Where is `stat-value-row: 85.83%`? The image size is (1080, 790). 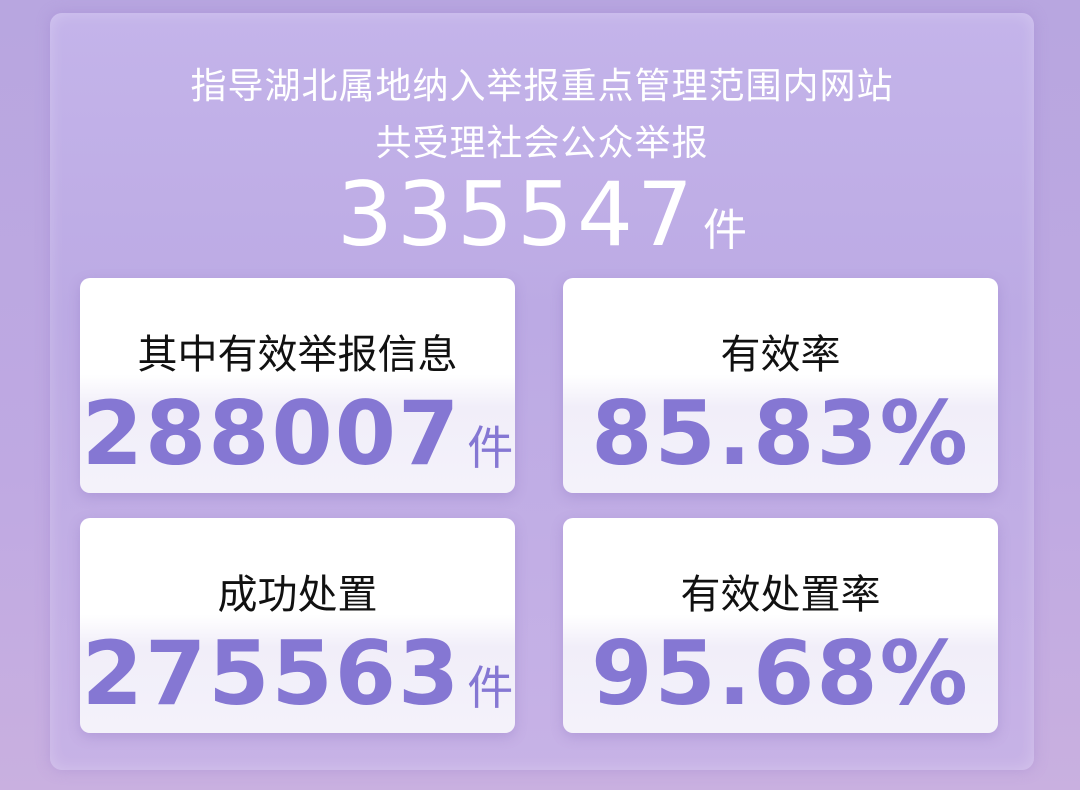
stat-value-row: 85.83% is located at coordinates (780, 433).